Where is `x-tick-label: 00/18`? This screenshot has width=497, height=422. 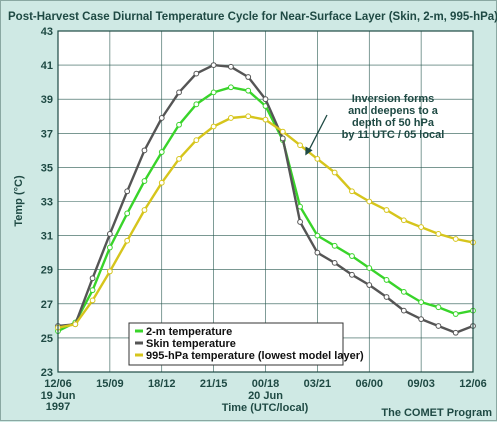
x-tick-label: 00/18 is located at coordinates (266, 384).